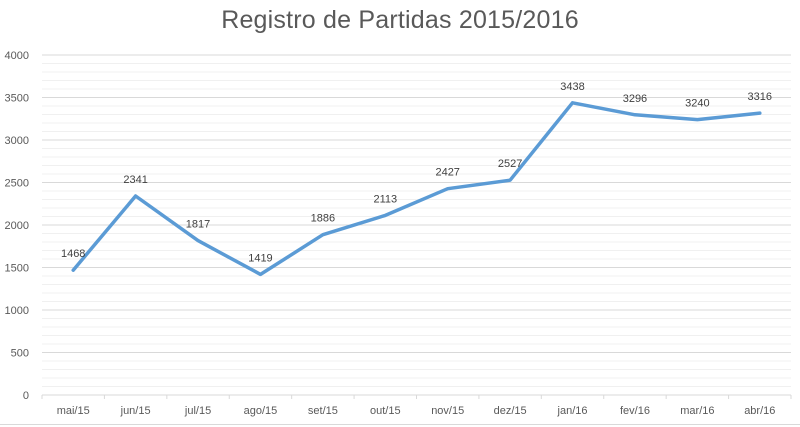 The height and width of the screenshot is (427, 800). I want to click on x-category-label: fev/16, so click(635, 411).